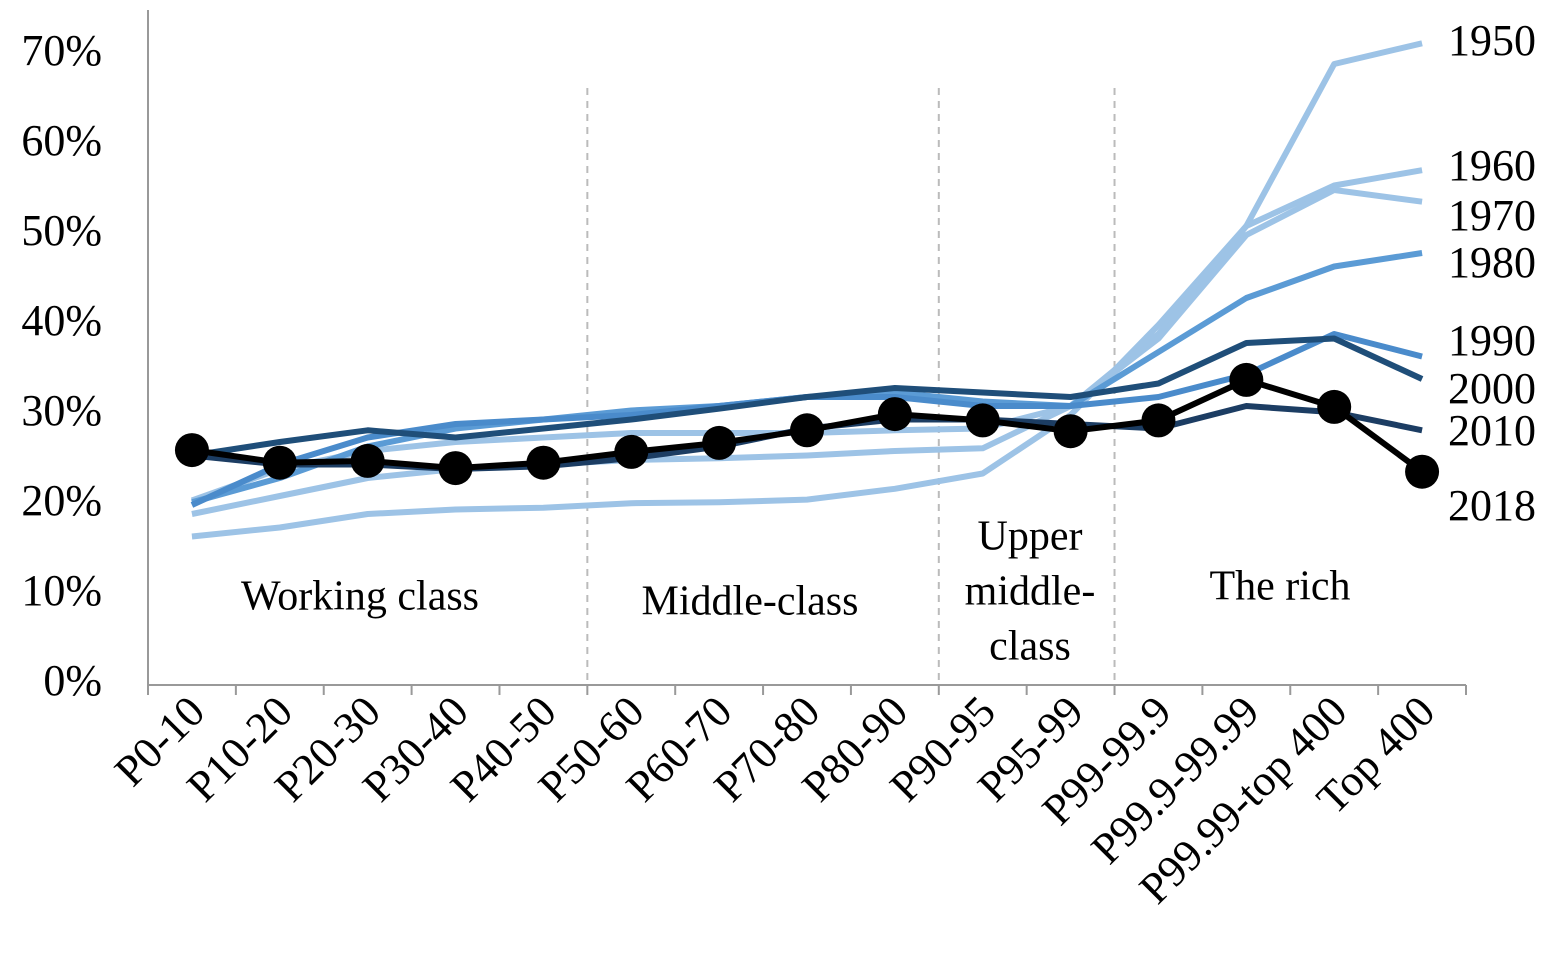 The width and height of the screenshot is (1559, 976). What do you see at coordinates (750, 602) in the screenshot?
I see `group-label: Middle-class` at bounding box center [750, 602].